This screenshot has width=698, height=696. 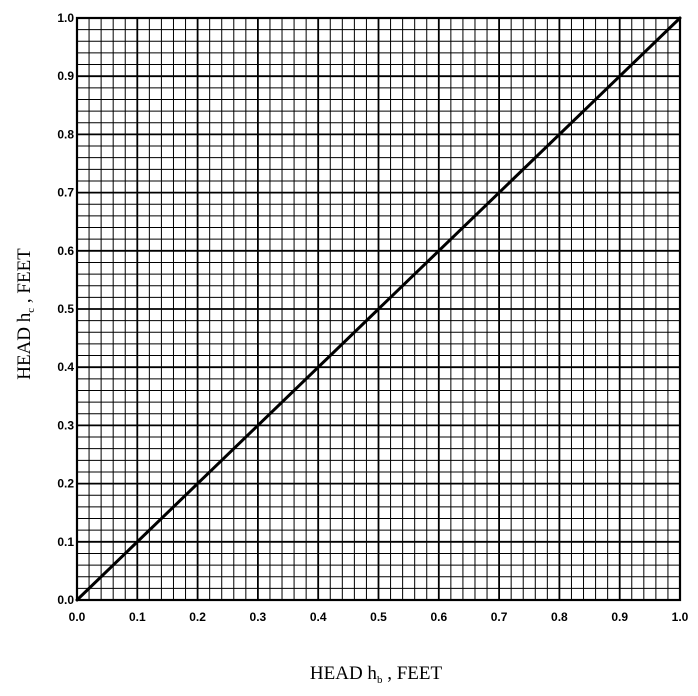 What do you see at coordinates (77, 617) in the screenshot?
I see `x-tick-label: 0.0` at bounding box center [77, 617].